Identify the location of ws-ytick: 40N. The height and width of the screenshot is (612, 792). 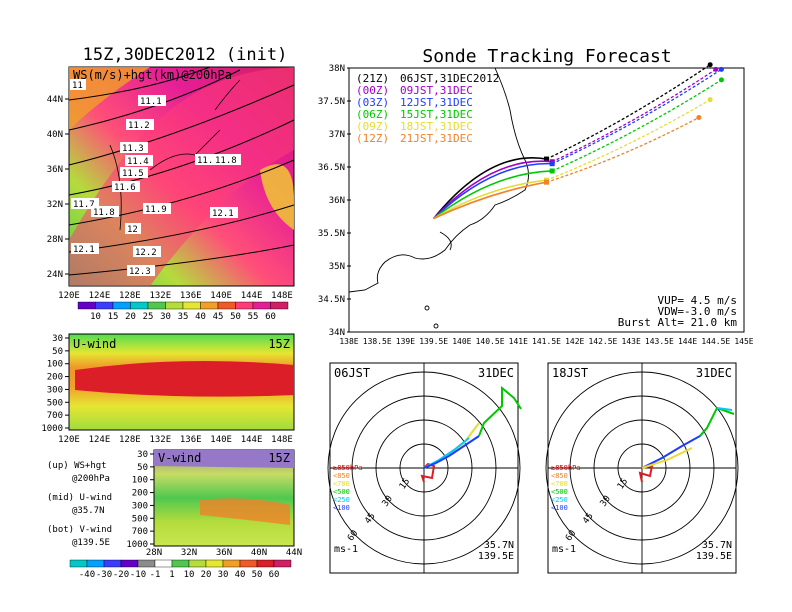
(55, 135).